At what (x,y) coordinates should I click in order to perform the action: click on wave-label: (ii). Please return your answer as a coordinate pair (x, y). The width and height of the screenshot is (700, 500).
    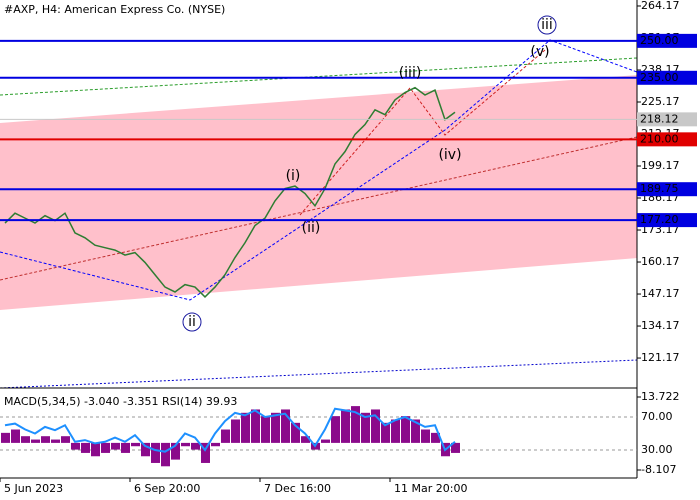
    Looking at the image, I should click on (311, 228).